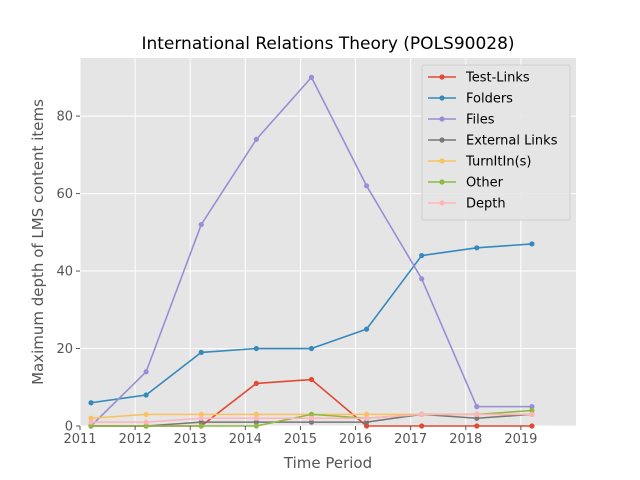 This screenshot has height=480, width=640. What do you see at coordinates (480, 120) in the screenshot?
I see `legend-label: Files` at bounding box center [480, 120].